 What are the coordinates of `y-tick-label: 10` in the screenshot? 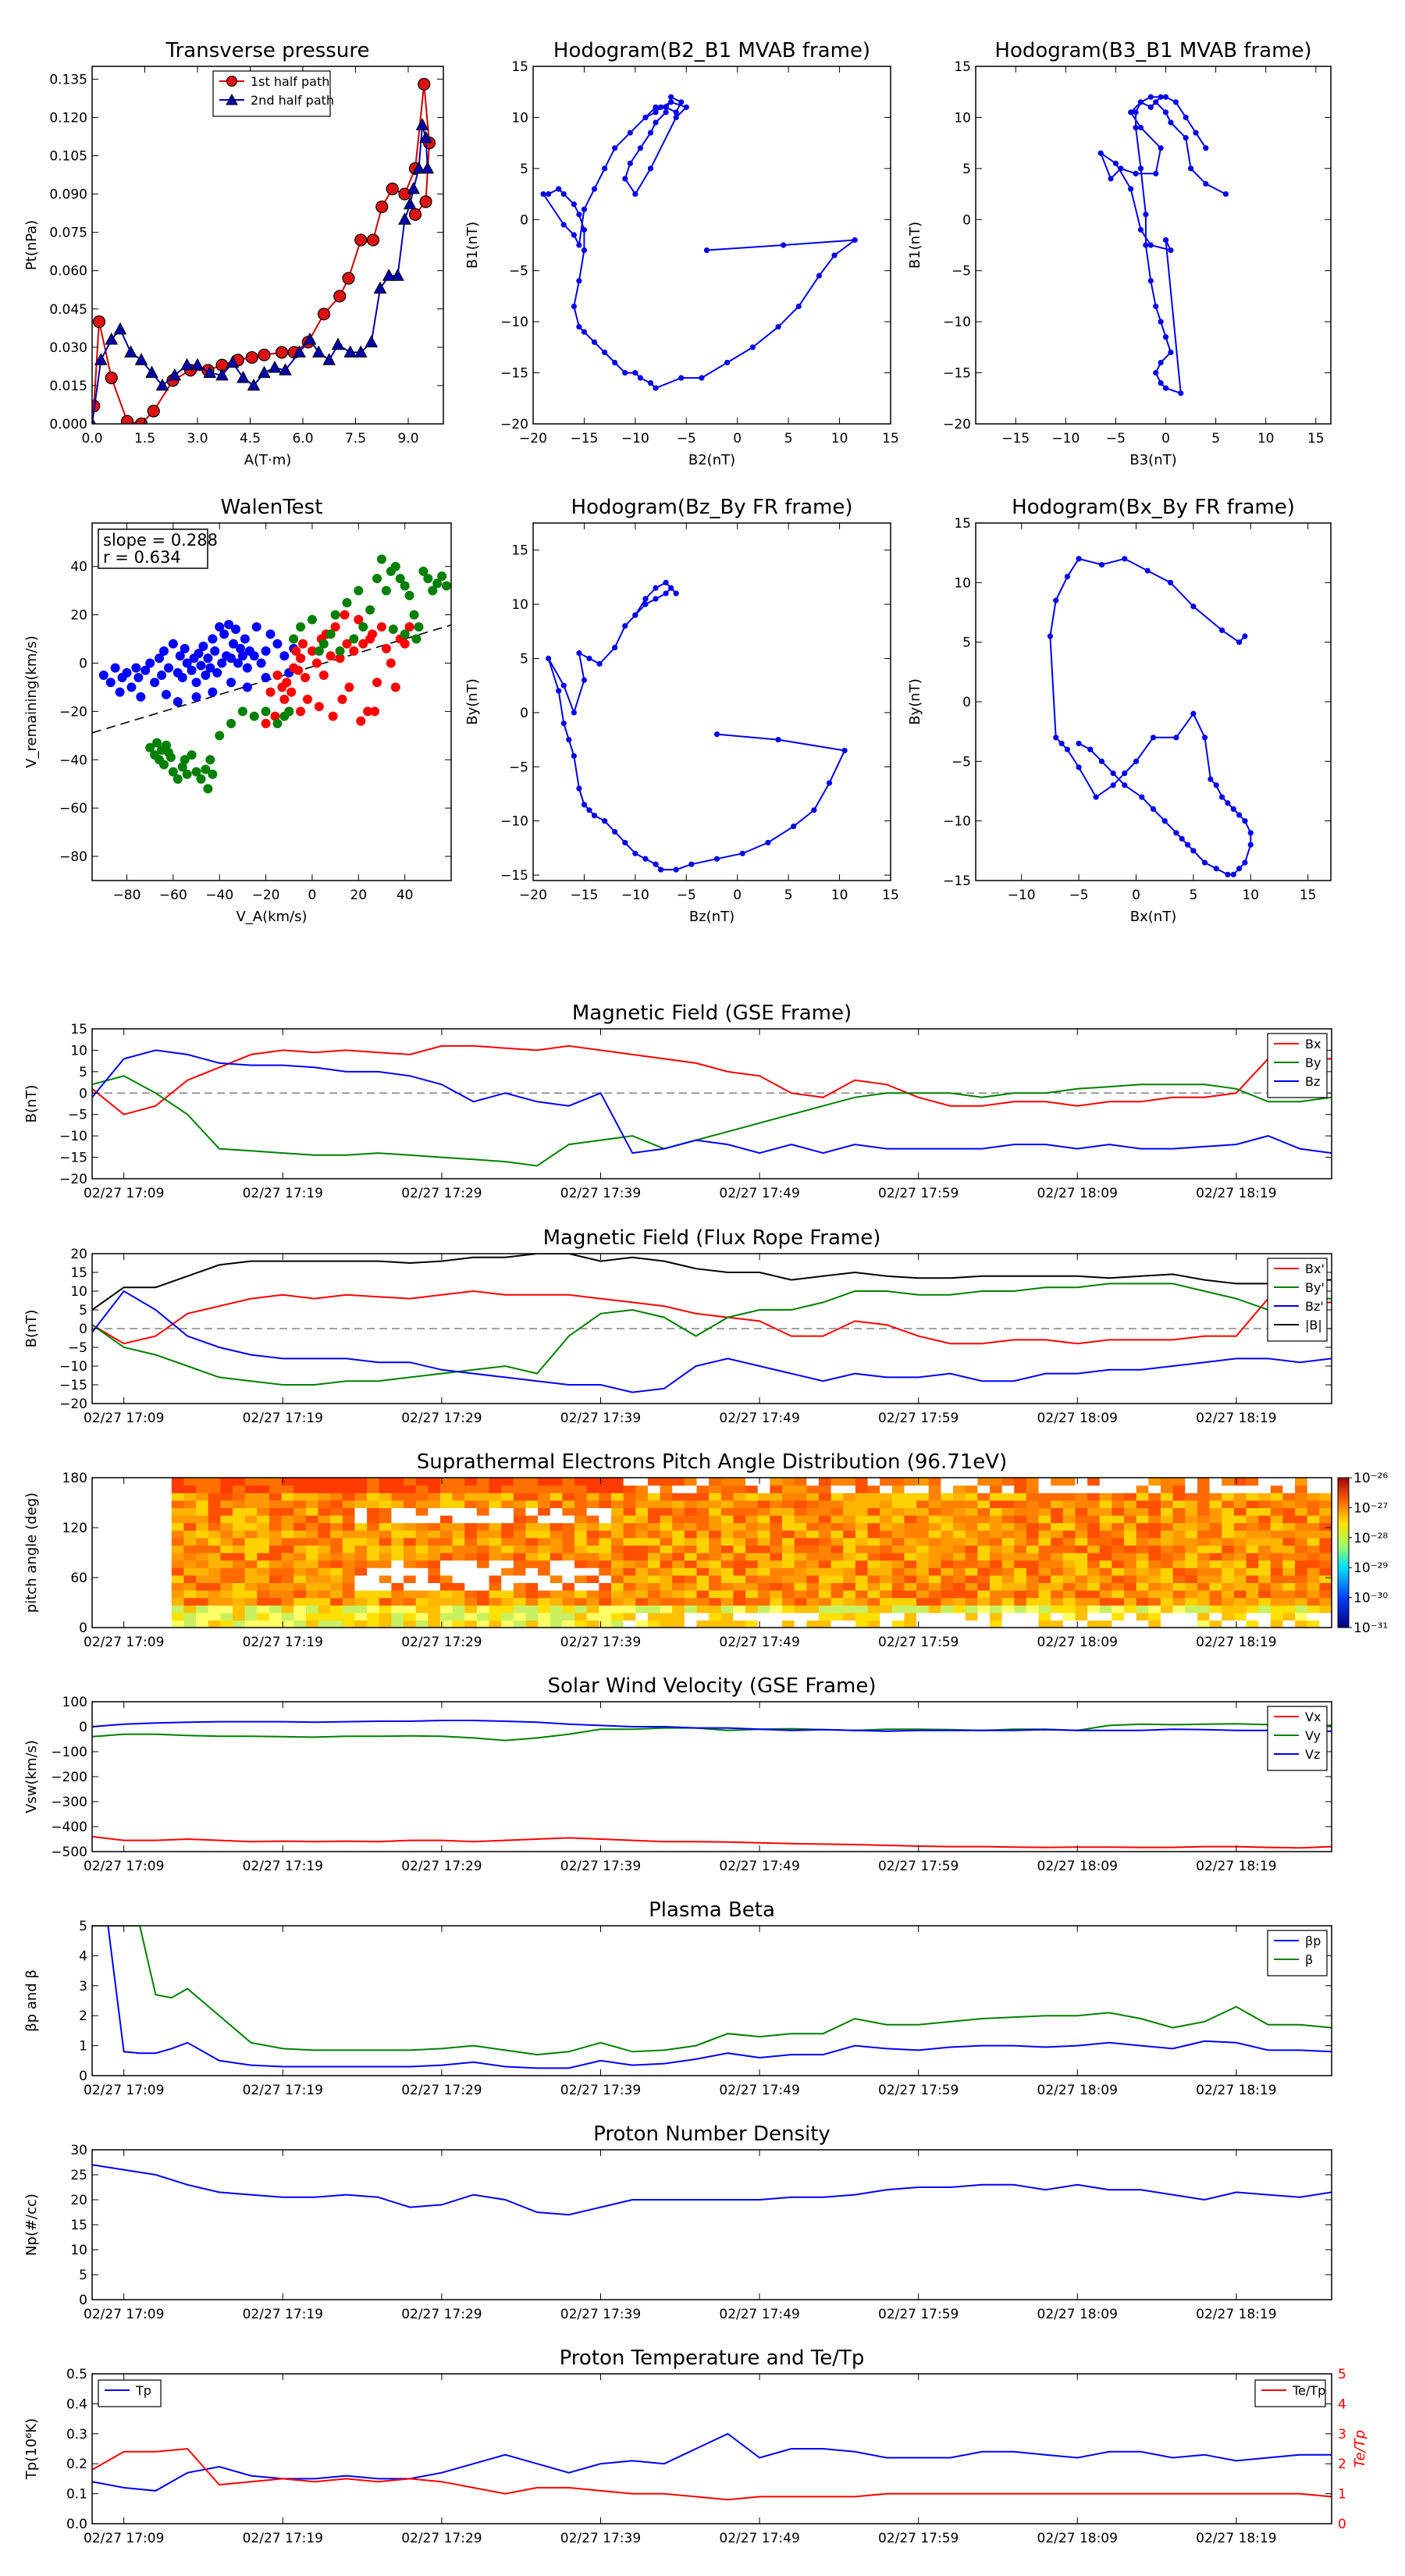 It's located at (962, 583).